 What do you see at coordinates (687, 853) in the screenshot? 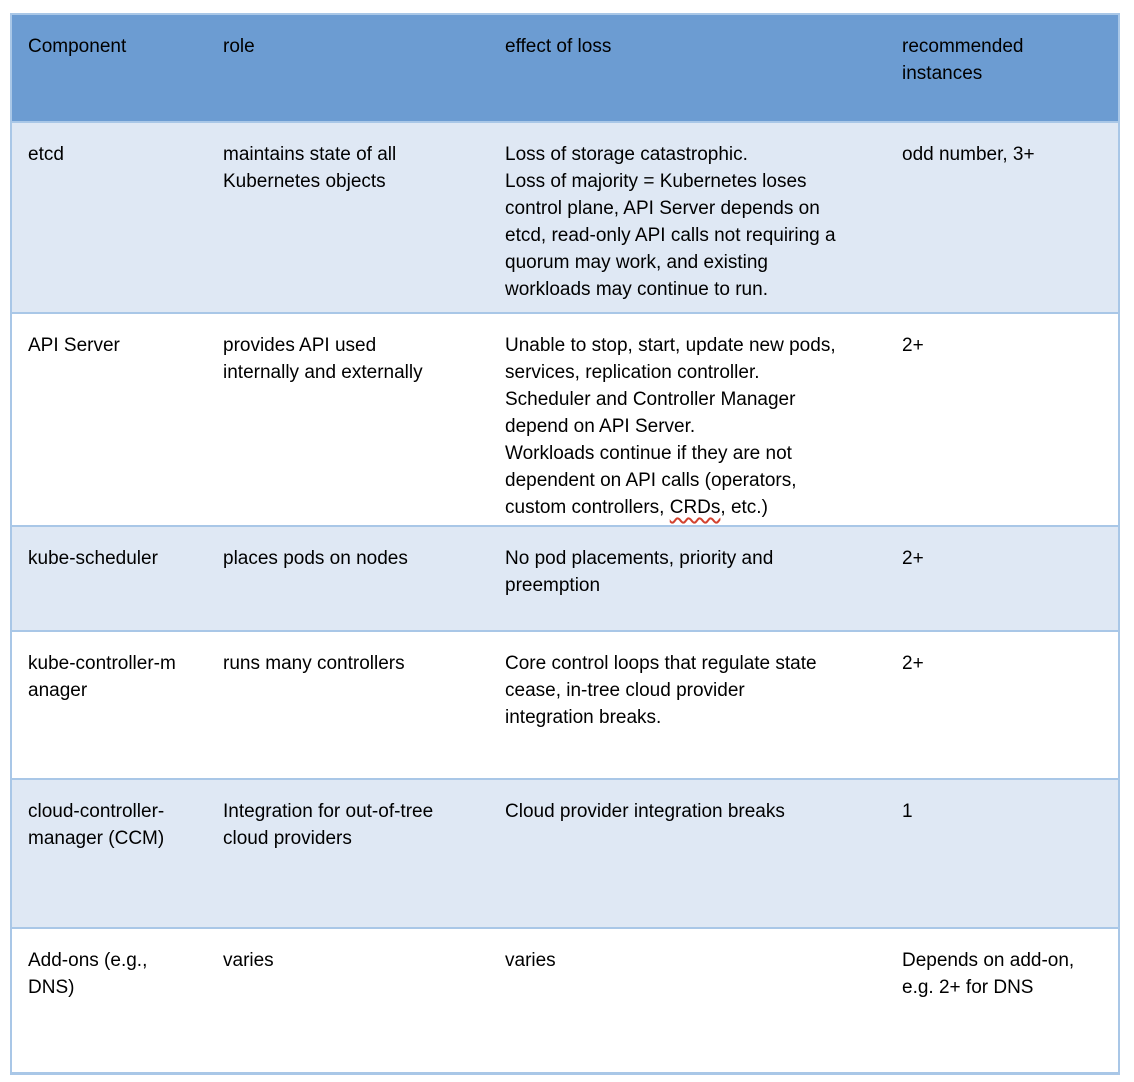
I see `cell-effect-of-loss: Cloud provider integration breaks` at bounding box center [687, 853].